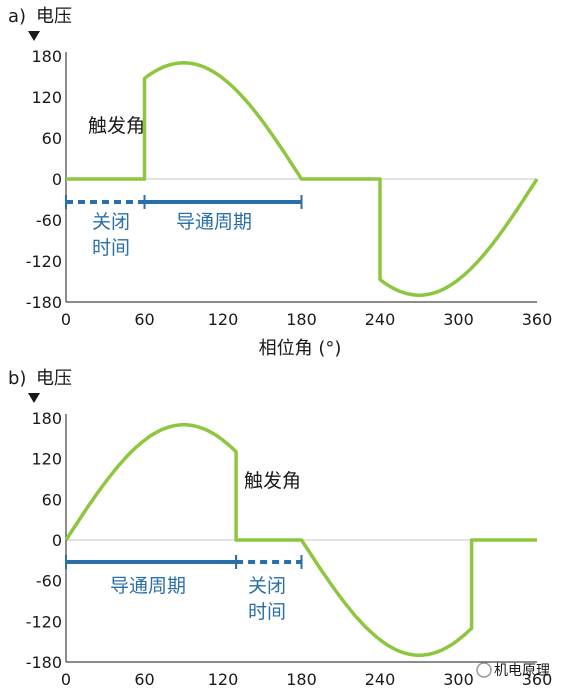 The height and width of the screenshot is (694, 563). I want to click on panel-b-label: b), so click(17, 378).